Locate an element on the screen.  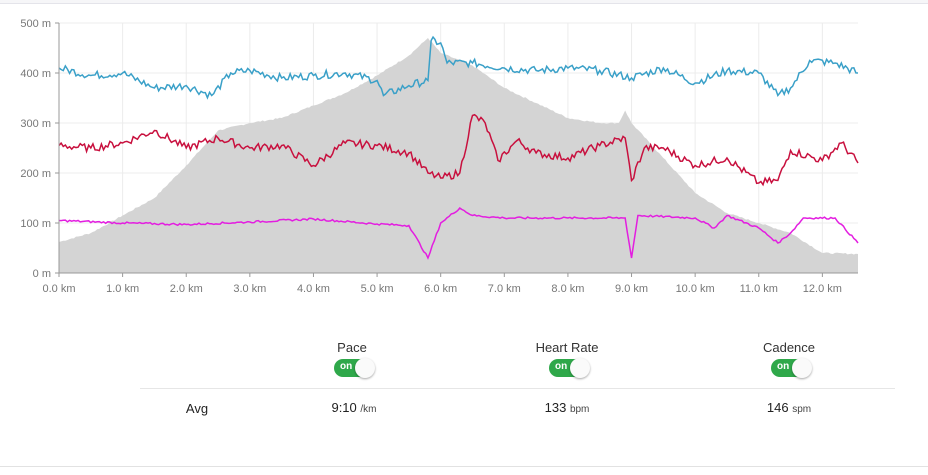
cadence-toggle: on is located at coordinates (791, 368).